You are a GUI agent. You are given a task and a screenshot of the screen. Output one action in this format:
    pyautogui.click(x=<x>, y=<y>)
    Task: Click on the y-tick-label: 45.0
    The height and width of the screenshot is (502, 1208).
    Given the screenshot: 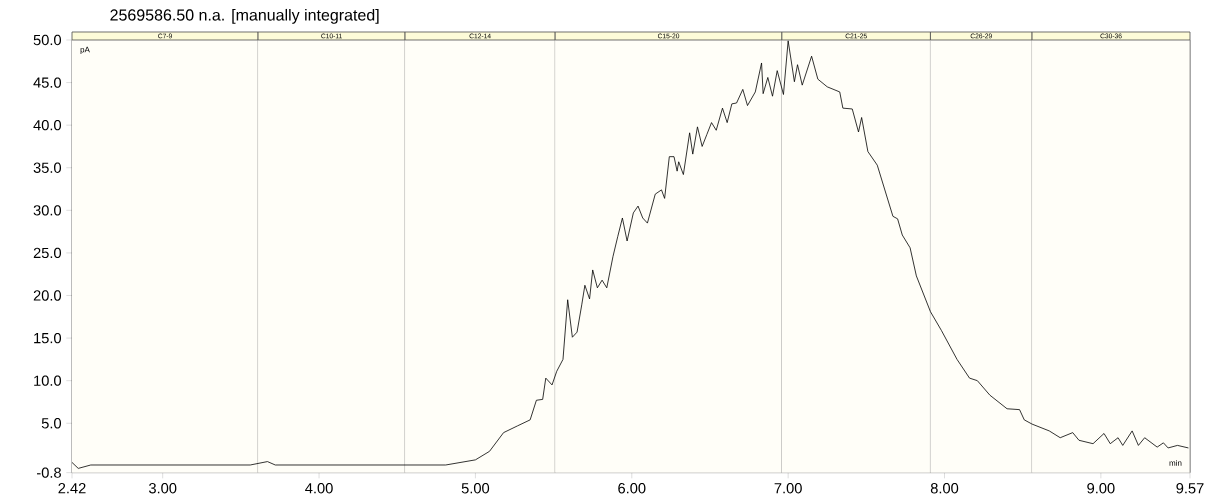 What is the action you would take?
    pyautogui.click(x=47, y=82)
    